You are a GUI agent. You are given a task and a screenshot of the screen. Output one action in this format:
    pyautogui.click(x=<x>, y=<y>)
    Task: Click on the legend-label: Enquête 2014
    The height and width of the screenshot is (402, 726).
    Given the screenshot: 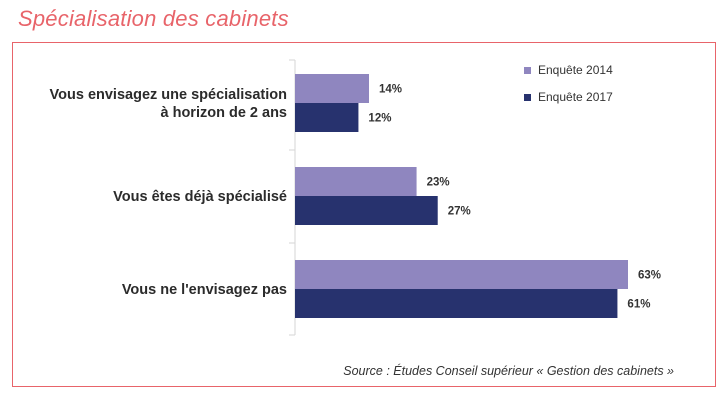 What is the action you would take?
    pyautogui.click(x=575, y=70)
    